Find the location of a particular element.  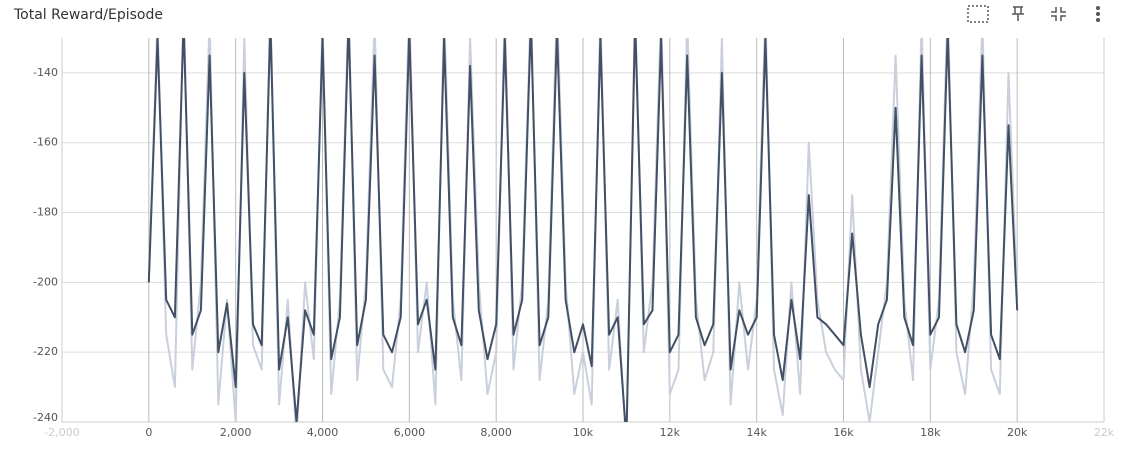

chart-title: Total Reward/Episode is located at coordinates (88, 15).